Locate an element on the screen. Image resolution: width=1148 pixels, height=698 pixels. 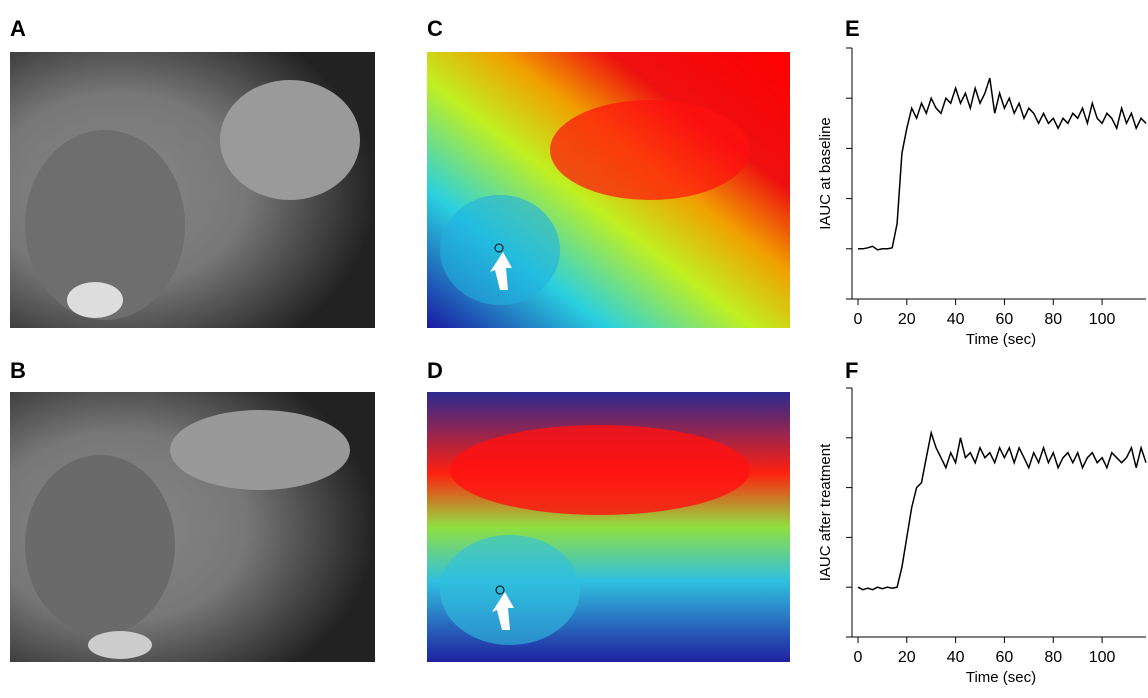
perfusion-map-c is located at coordinates (608, 190).